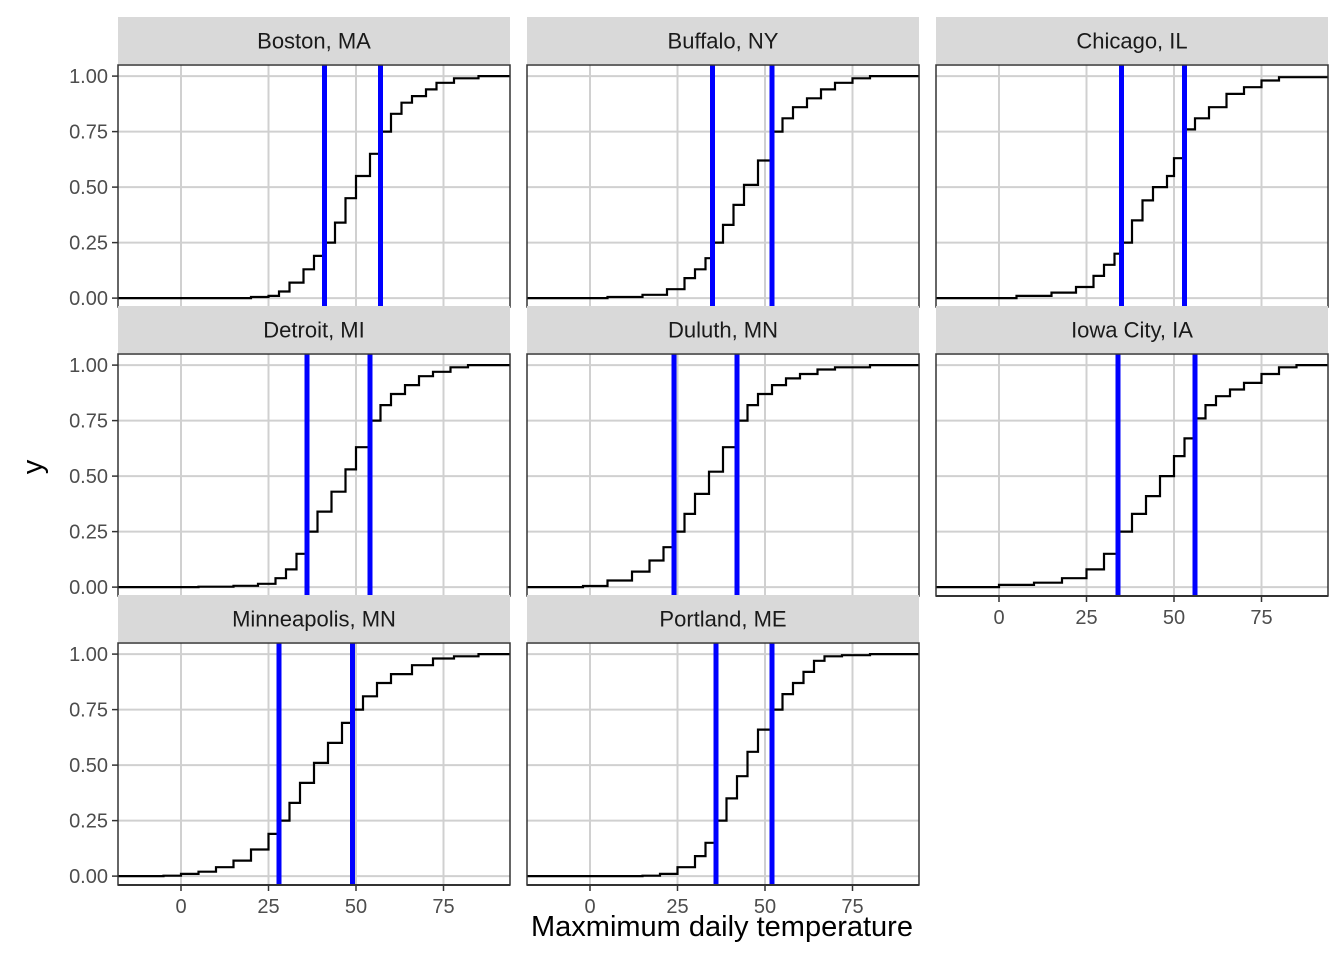 The image size is (1344, 960). I want to click on panel-buffalo-ny: Buffalo, NY, so click(723, 162).